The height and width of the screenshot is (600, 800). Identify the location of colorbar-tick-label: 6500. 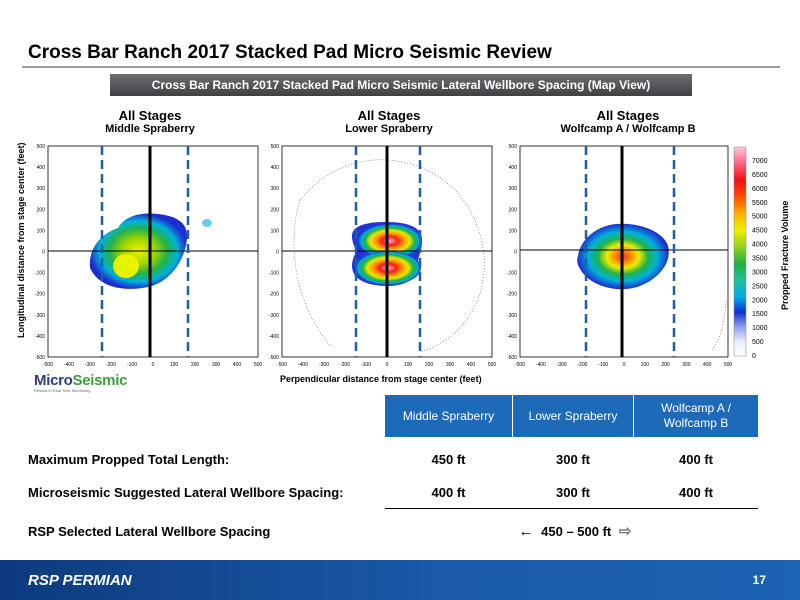
(760, 175).